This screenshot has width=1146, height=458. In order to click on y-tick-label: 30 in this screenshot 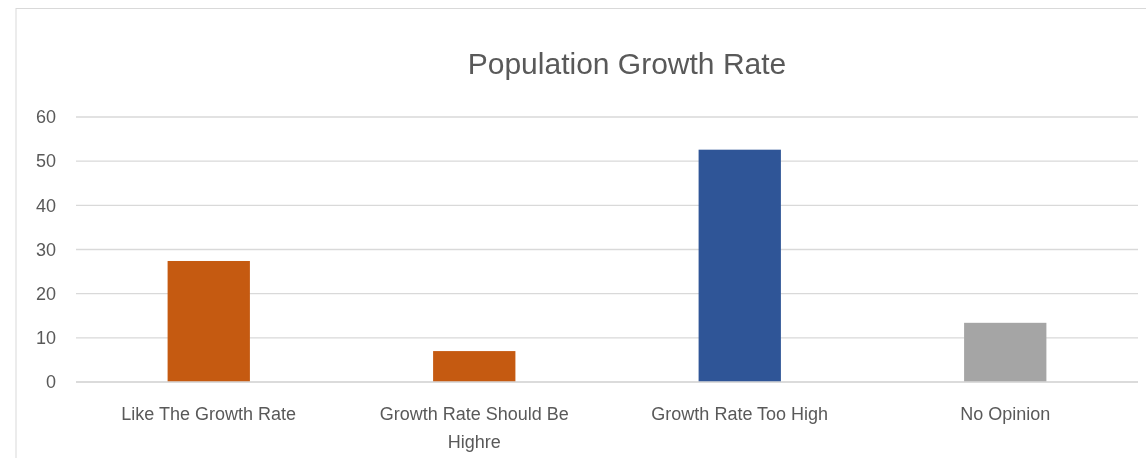, I will do `click(45, 249)`.